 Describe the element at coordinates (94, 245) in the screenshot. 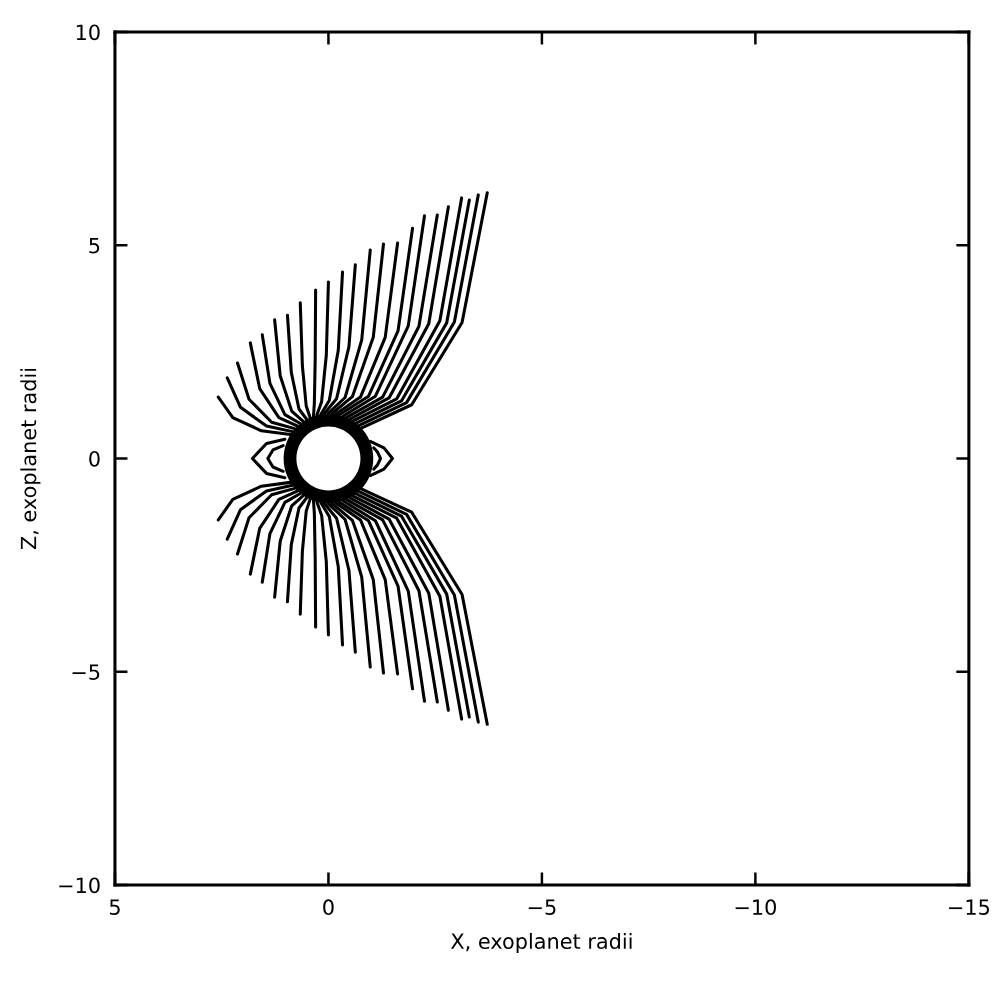

I see `y-tick-label: 5` at that location.